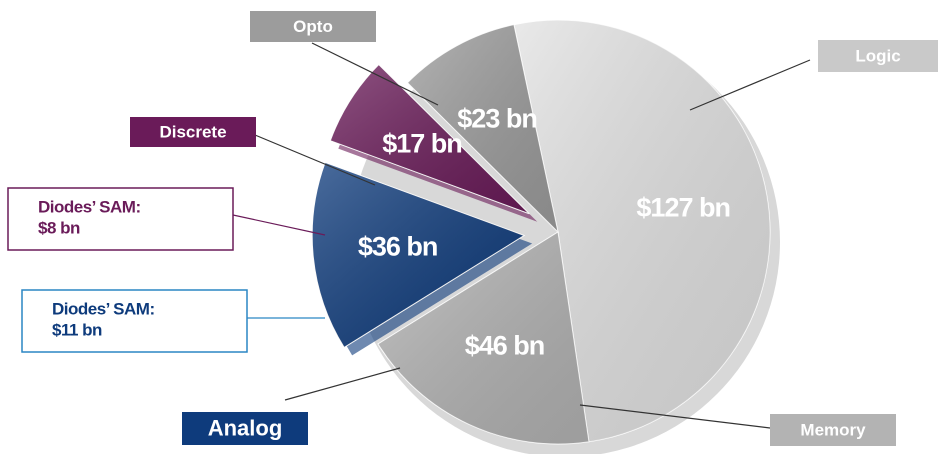  I want to click on category-label: Logic, so click(877, 55).